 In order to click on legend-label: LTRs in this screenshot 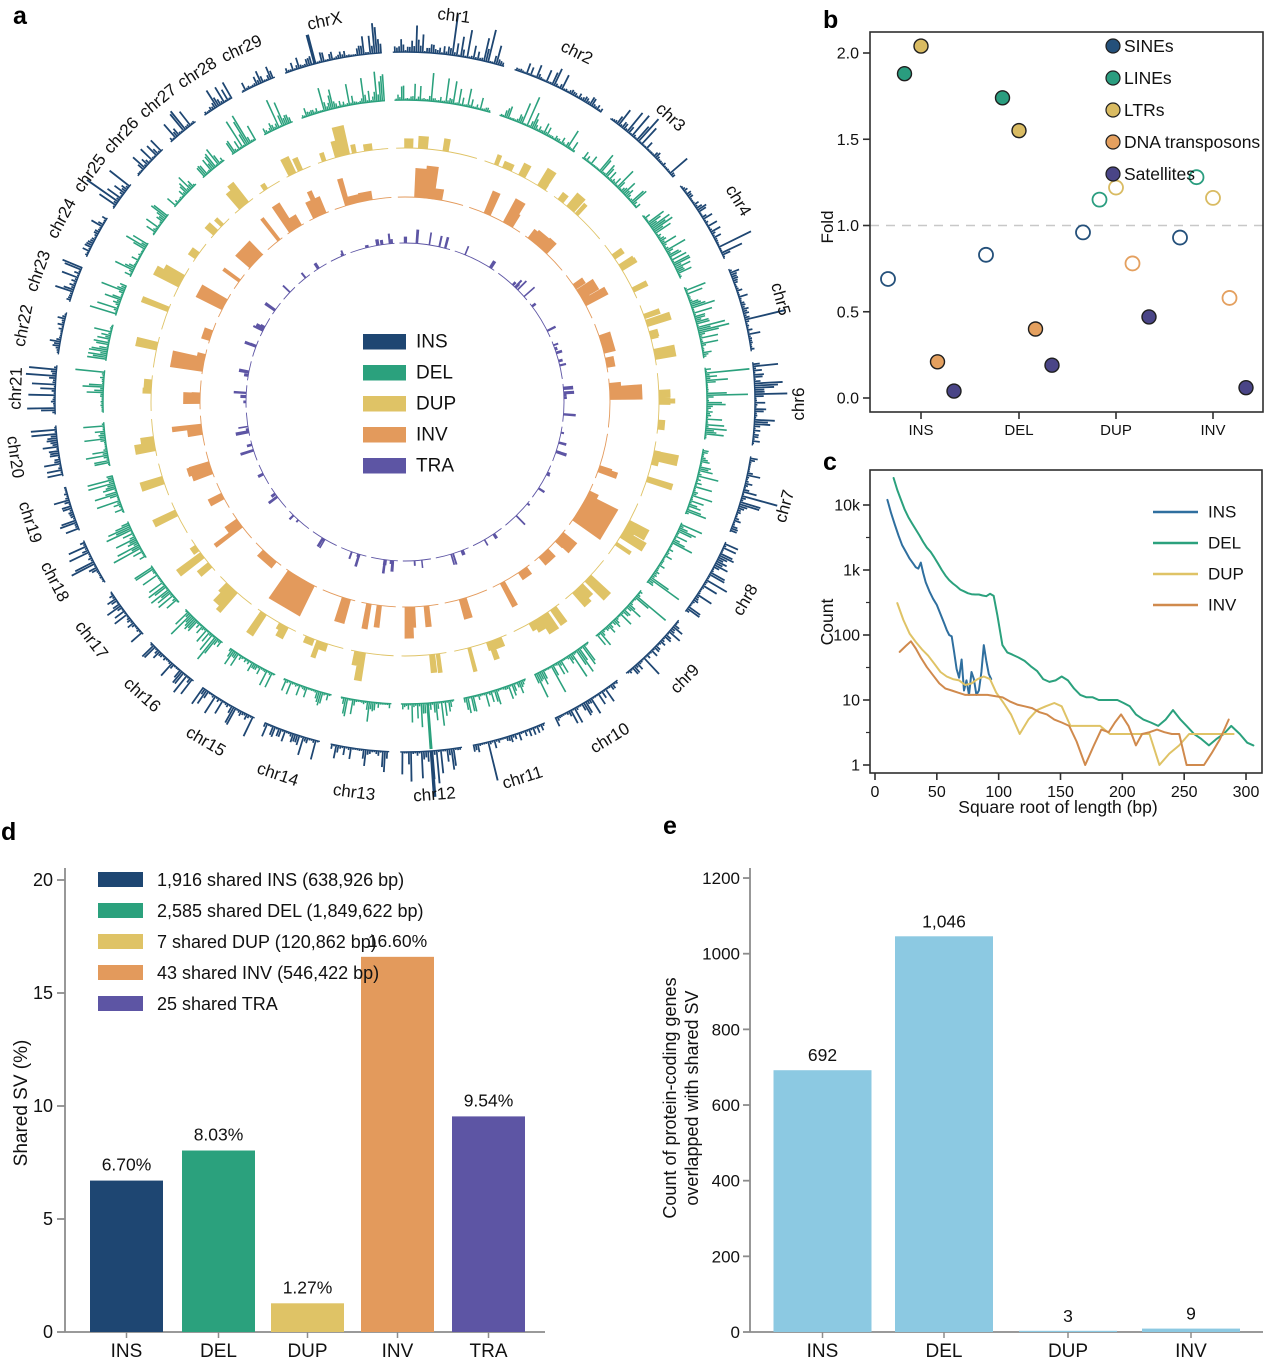, I will do `click(1144, 110)`.